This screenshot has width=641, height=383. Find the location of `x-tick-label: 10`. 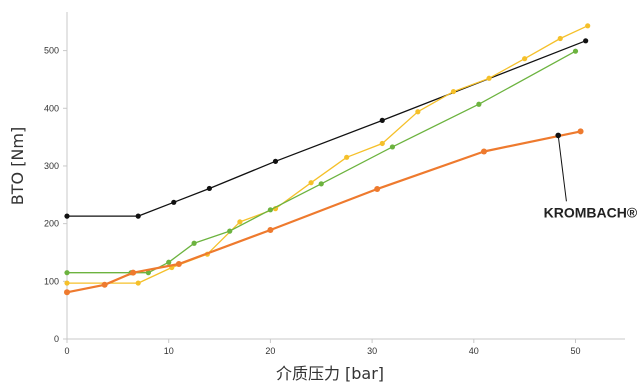

x-tick-label: 10 is located at coordinates (169, 351).